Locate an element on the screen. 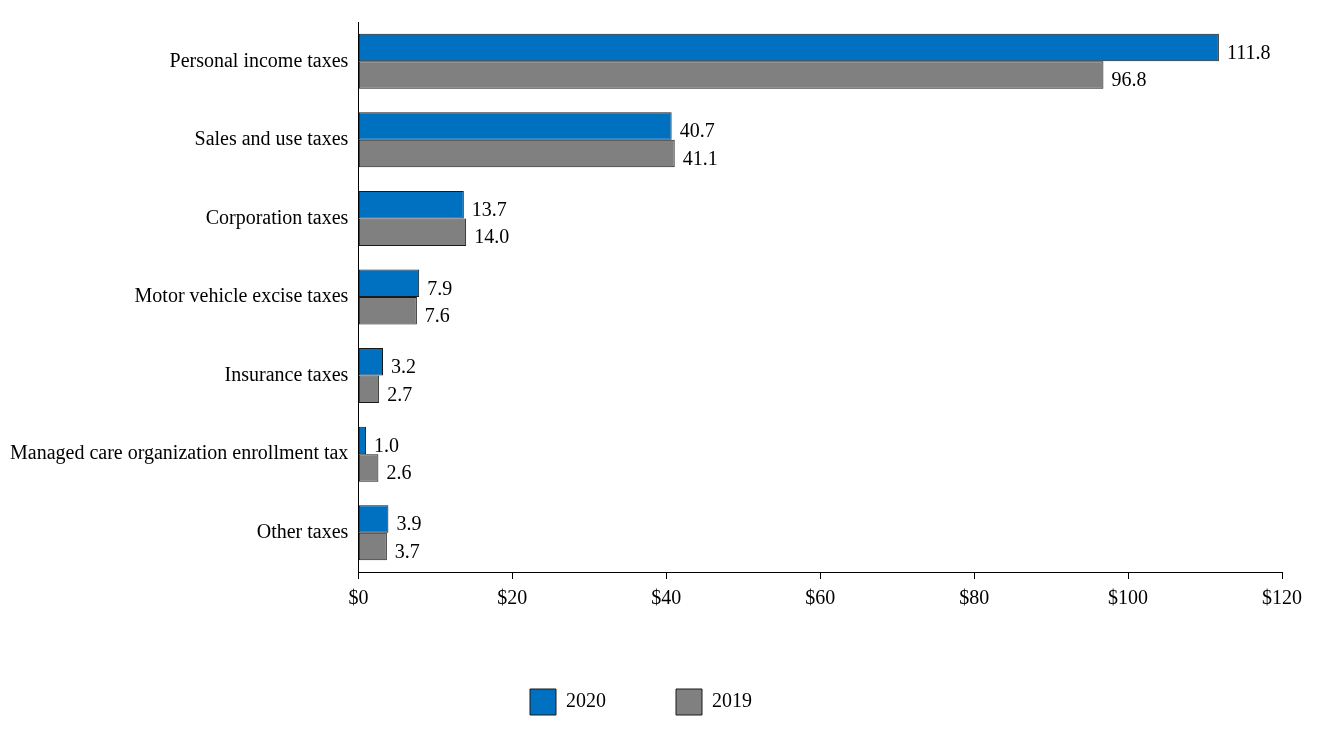 This screenshot has width=1320, height=735. data-label: 3.2 is located at coordinates (404, 366).